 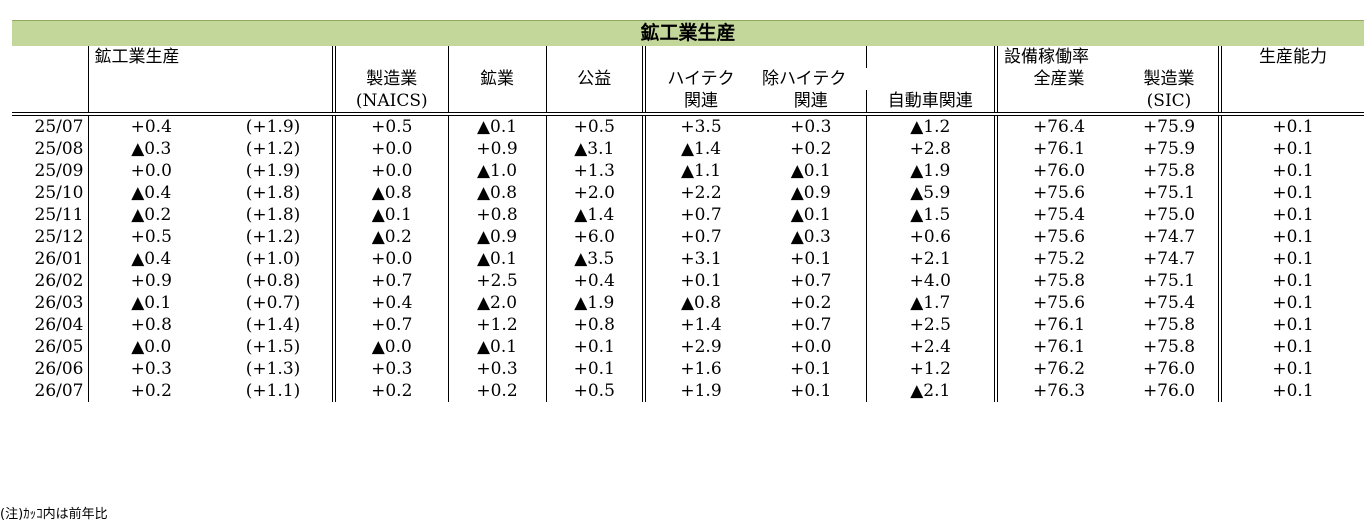 What do you see at coordinates (699, 237) in the screenshot?
I see `cell-hitech: +0.7` at bounding box center [699, 237].